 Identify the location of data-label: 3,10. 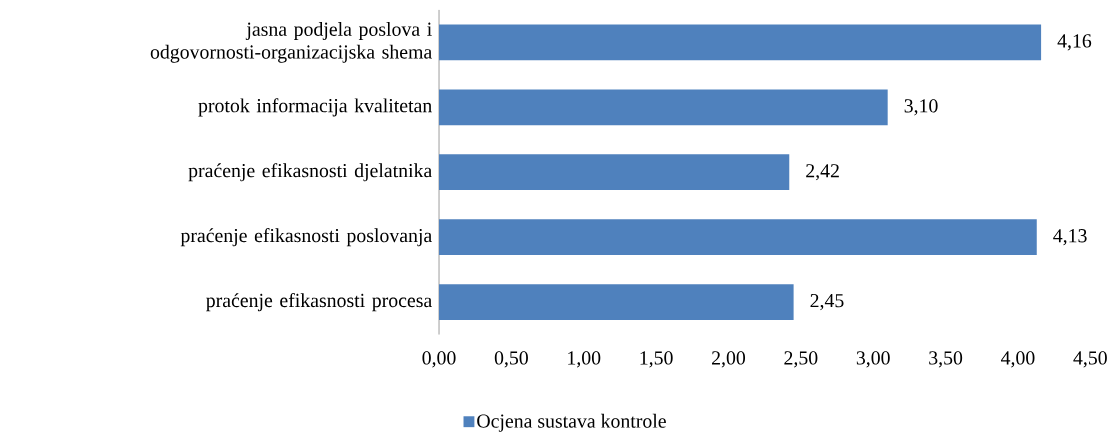
(921, 107).